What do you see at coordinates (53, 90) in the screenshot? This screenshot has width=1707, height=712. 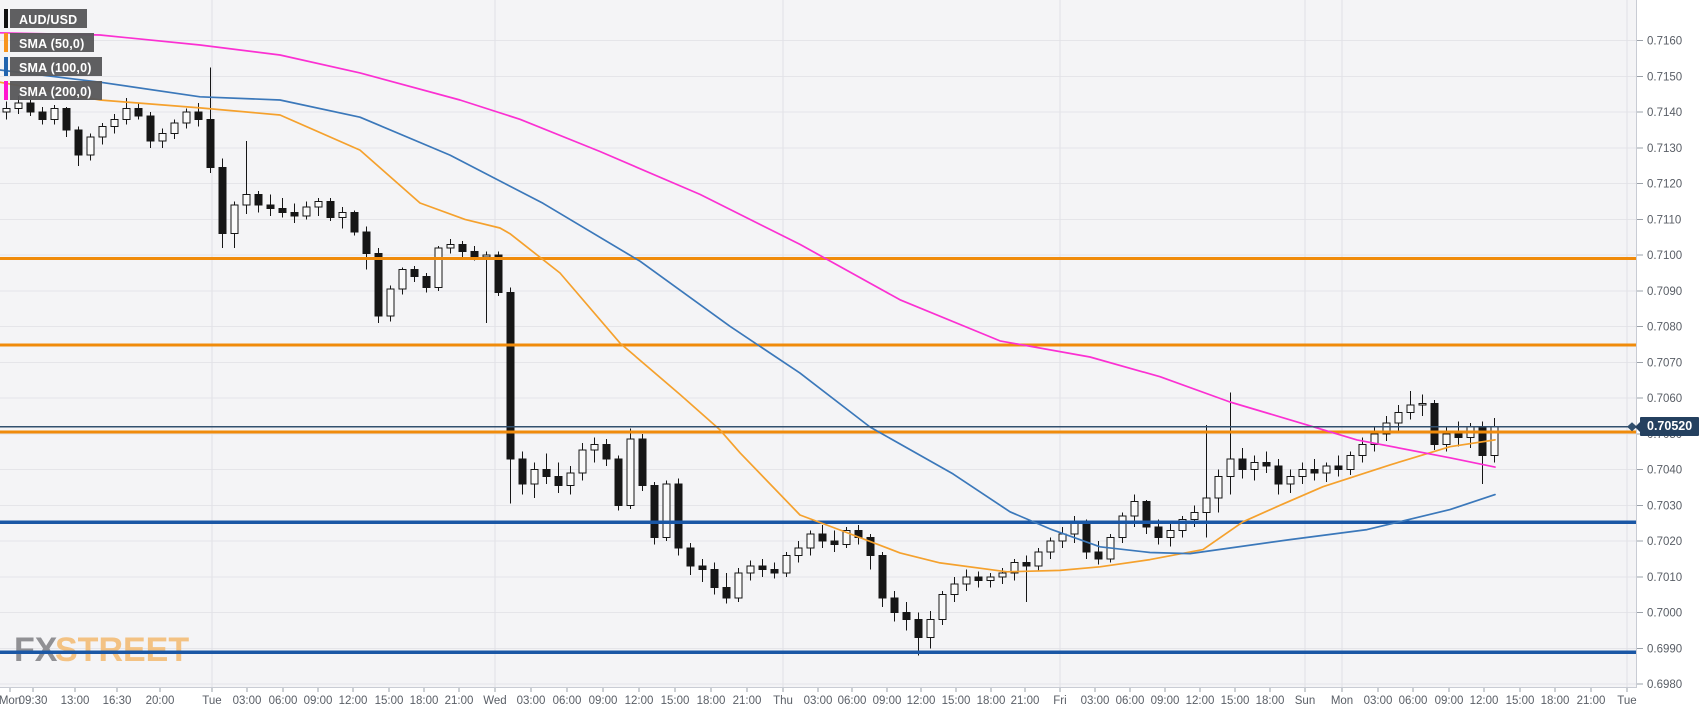 I see `legend-item-sma200: SMA (200,0)` at bounding box center [53, 90].